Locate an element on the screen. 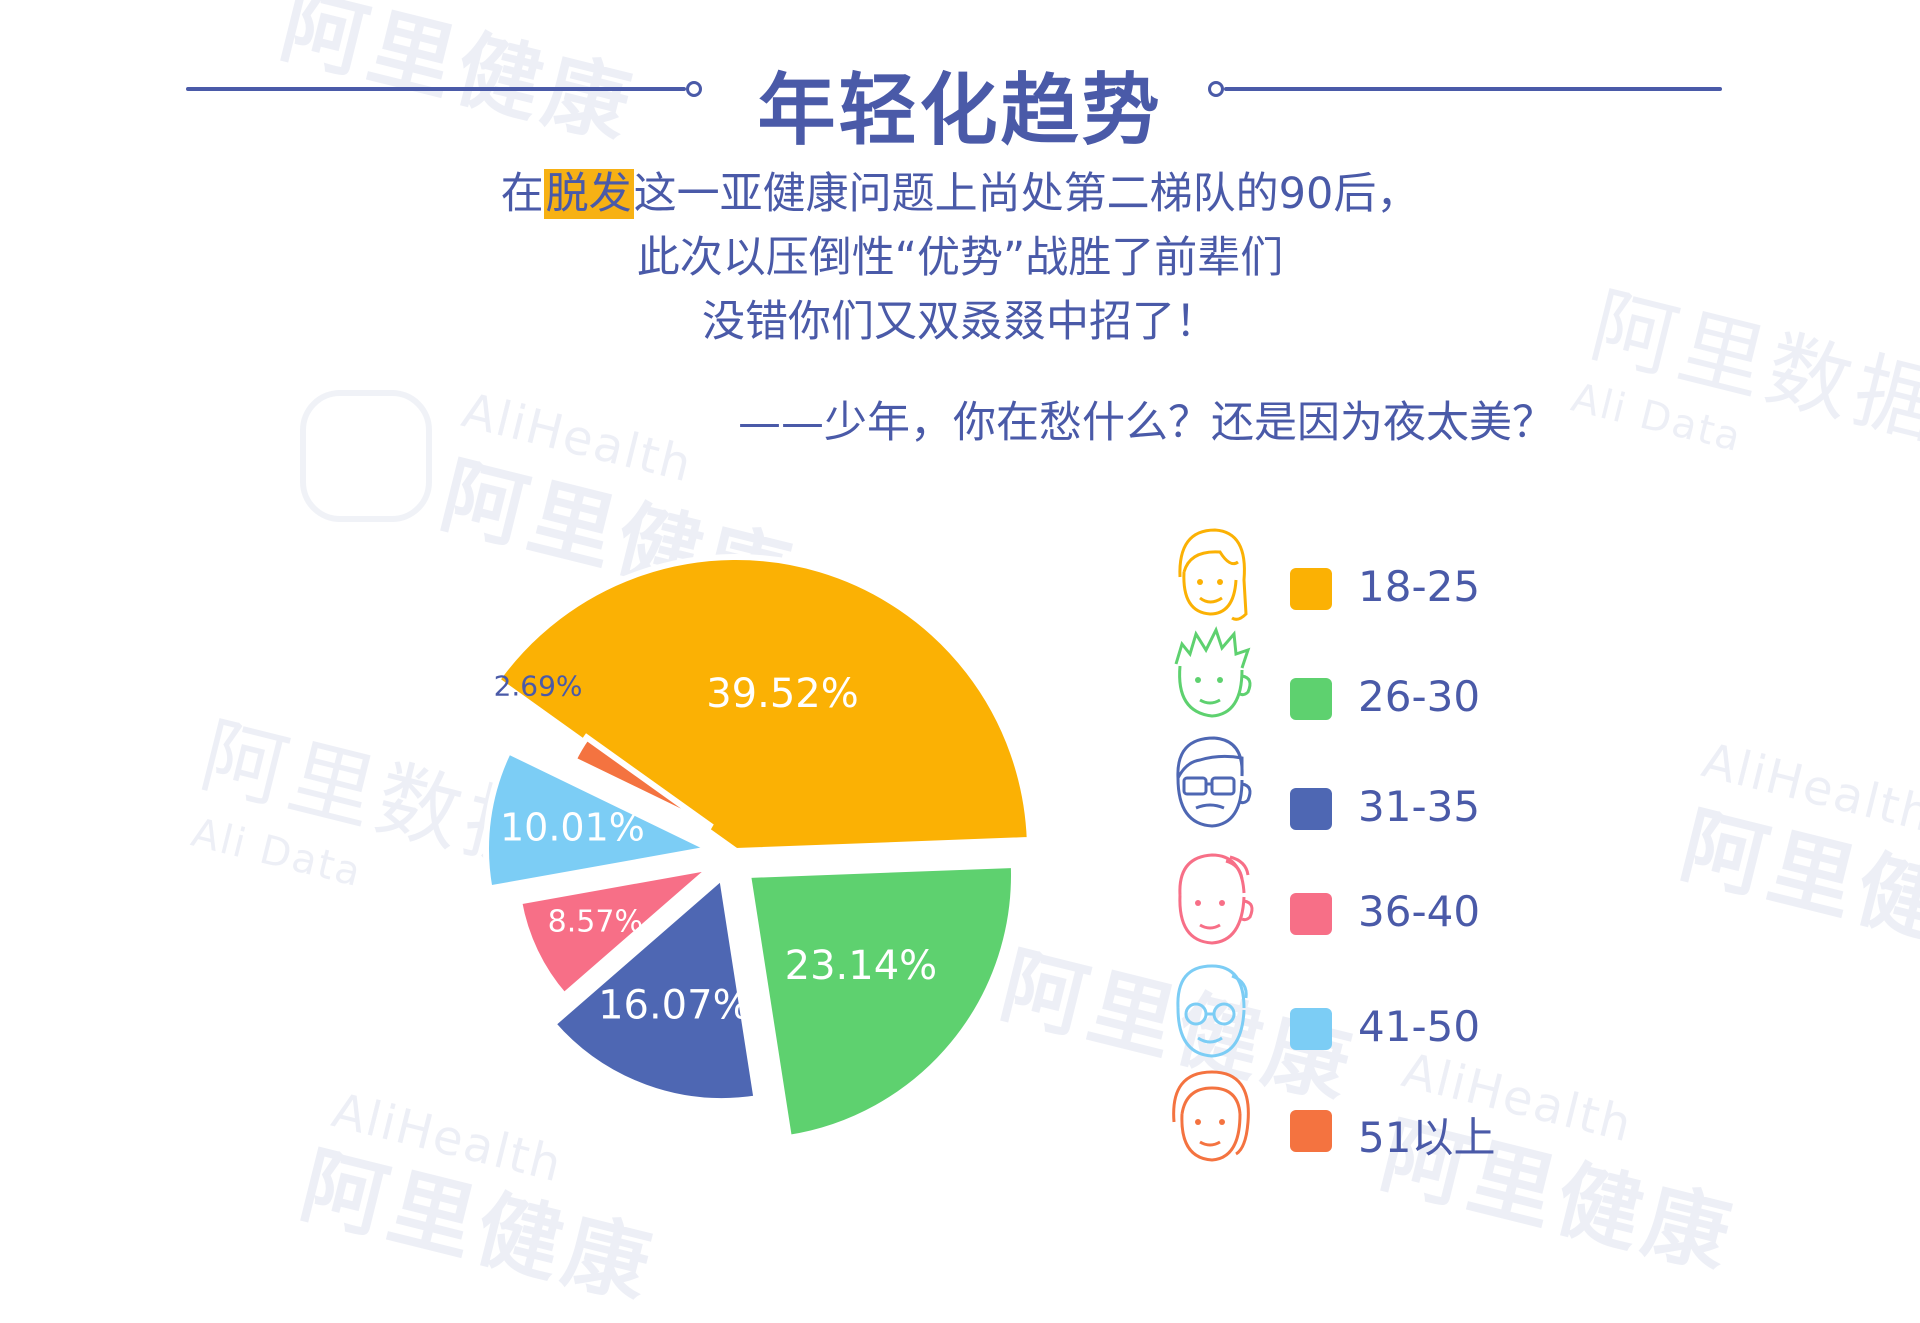 This screenshot has width=1920, height=1323. legend-item-31-35: 31-35 is located at coordinates (1370, 783).